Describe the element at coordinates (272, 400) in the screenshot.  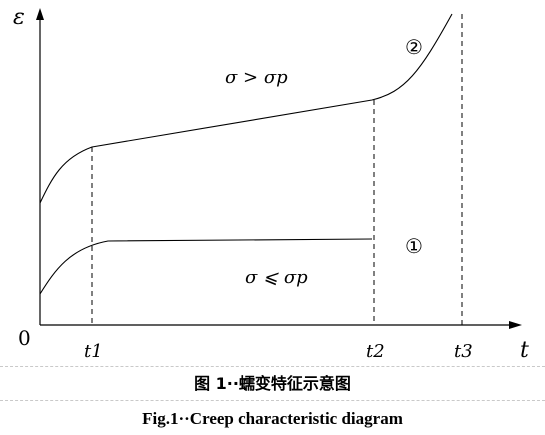
I see `caption-separator-middle` at that location.